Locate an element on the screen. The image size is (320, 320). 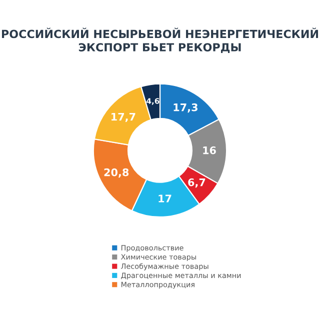
data-label: 20,8 is located at coordinates (116, 173).